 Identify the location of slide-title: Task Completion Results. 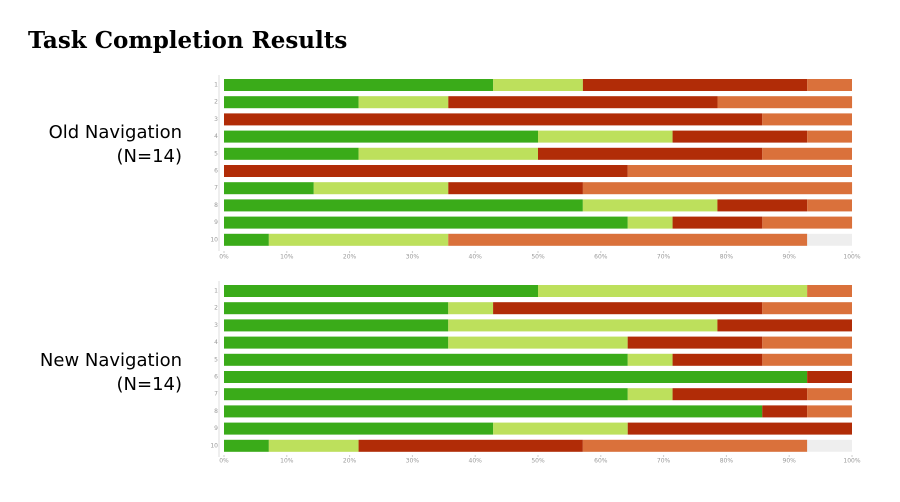
(187, 40).